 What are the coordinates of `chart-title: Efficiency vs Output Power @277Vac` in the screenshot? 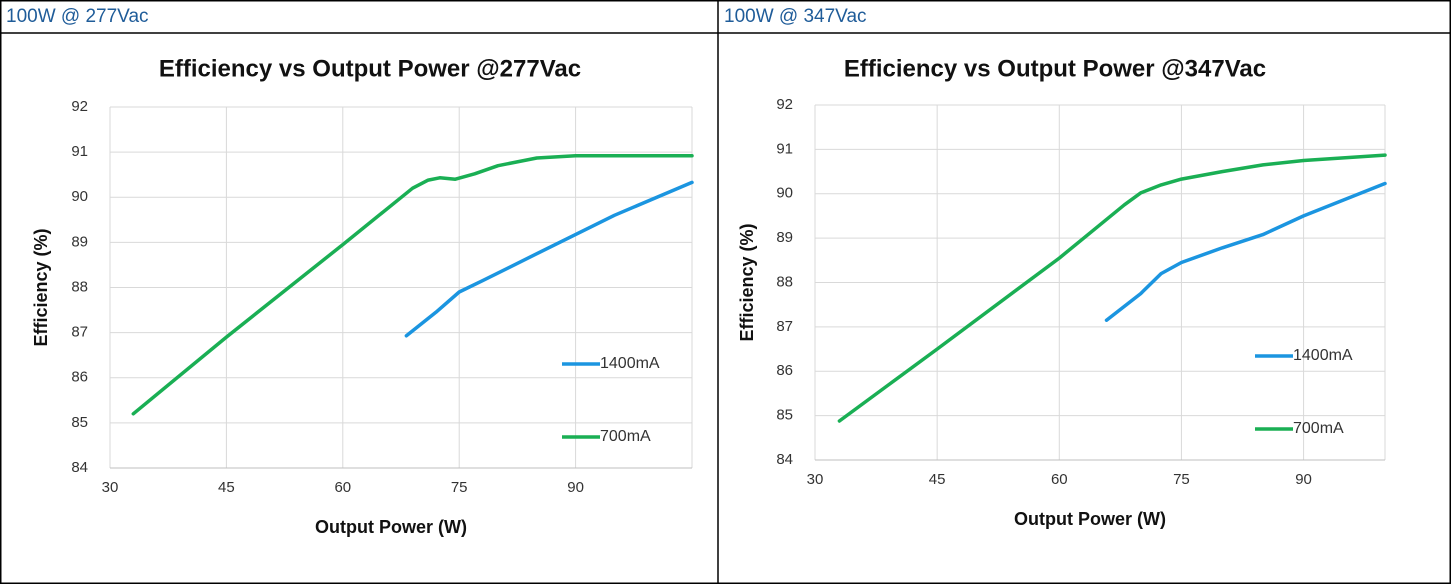 It's located at (370, 68).